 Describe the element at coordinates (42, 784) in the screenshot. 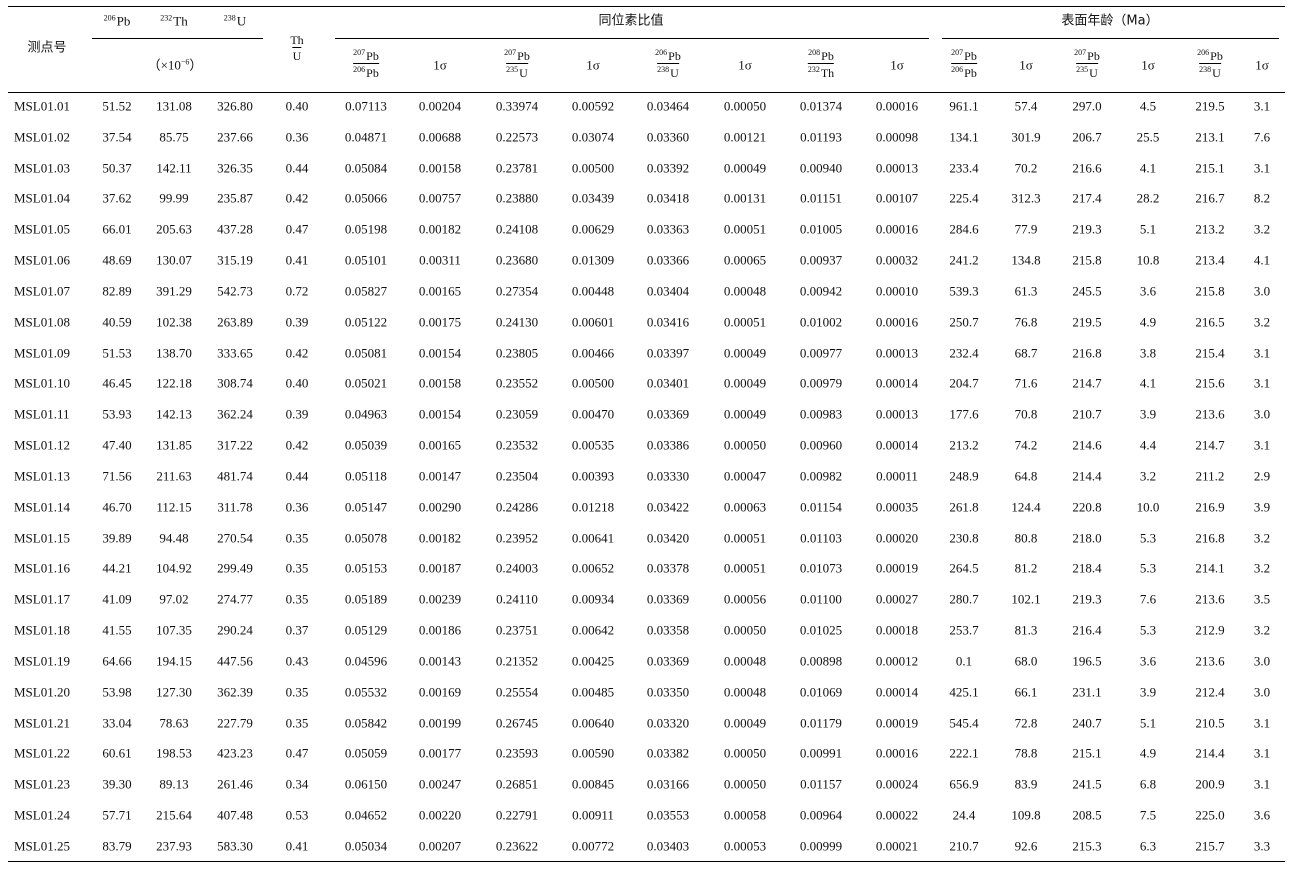

I see `row-id: MSL01.23` at that location.